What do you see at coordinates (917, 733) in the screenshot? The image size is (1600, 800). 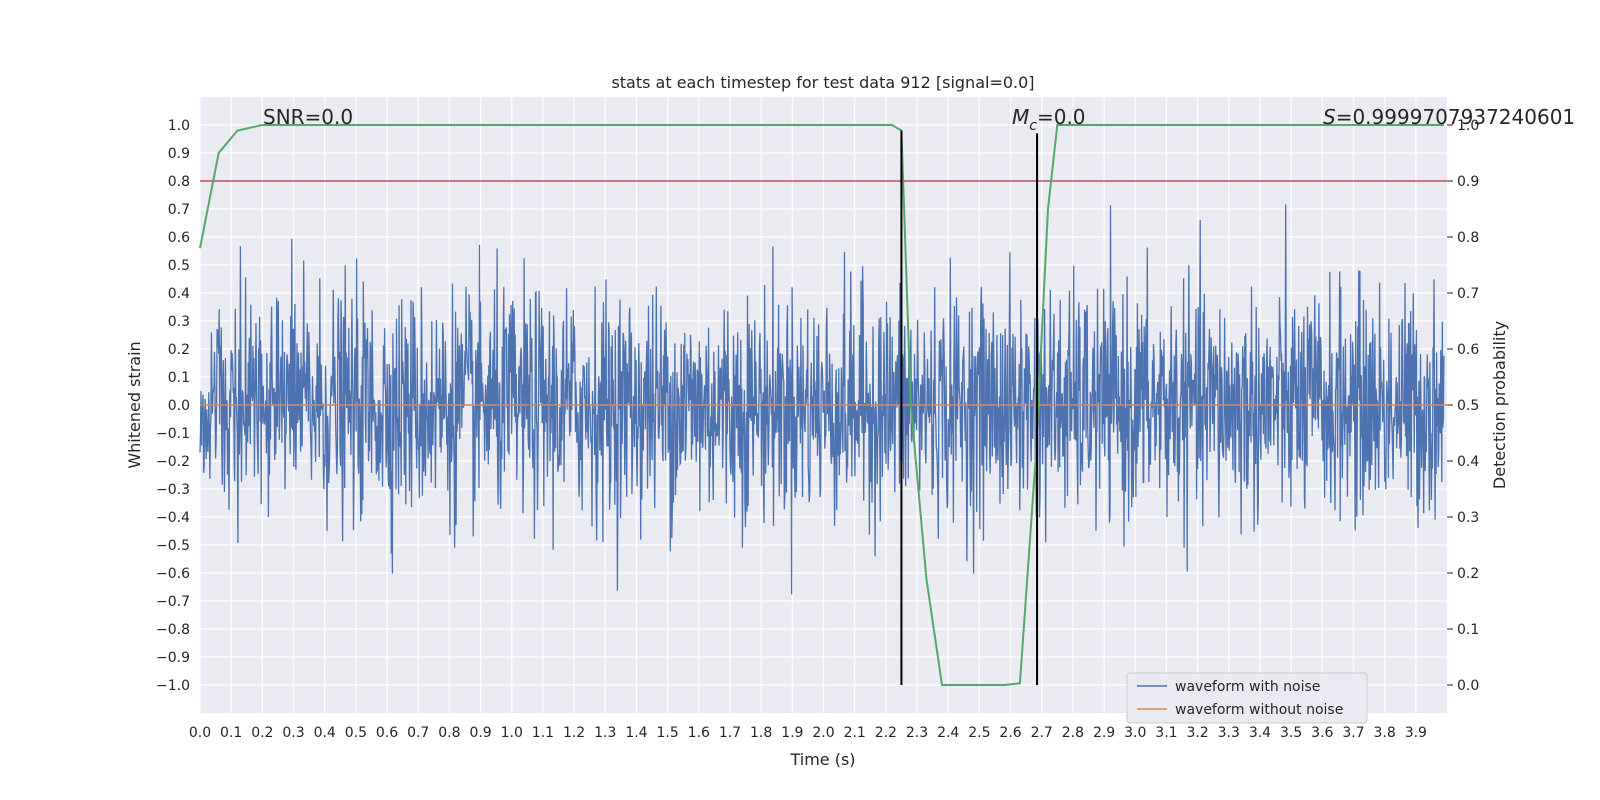 I see `x-tick-label: 2.3` at bounding box center [917, 733].